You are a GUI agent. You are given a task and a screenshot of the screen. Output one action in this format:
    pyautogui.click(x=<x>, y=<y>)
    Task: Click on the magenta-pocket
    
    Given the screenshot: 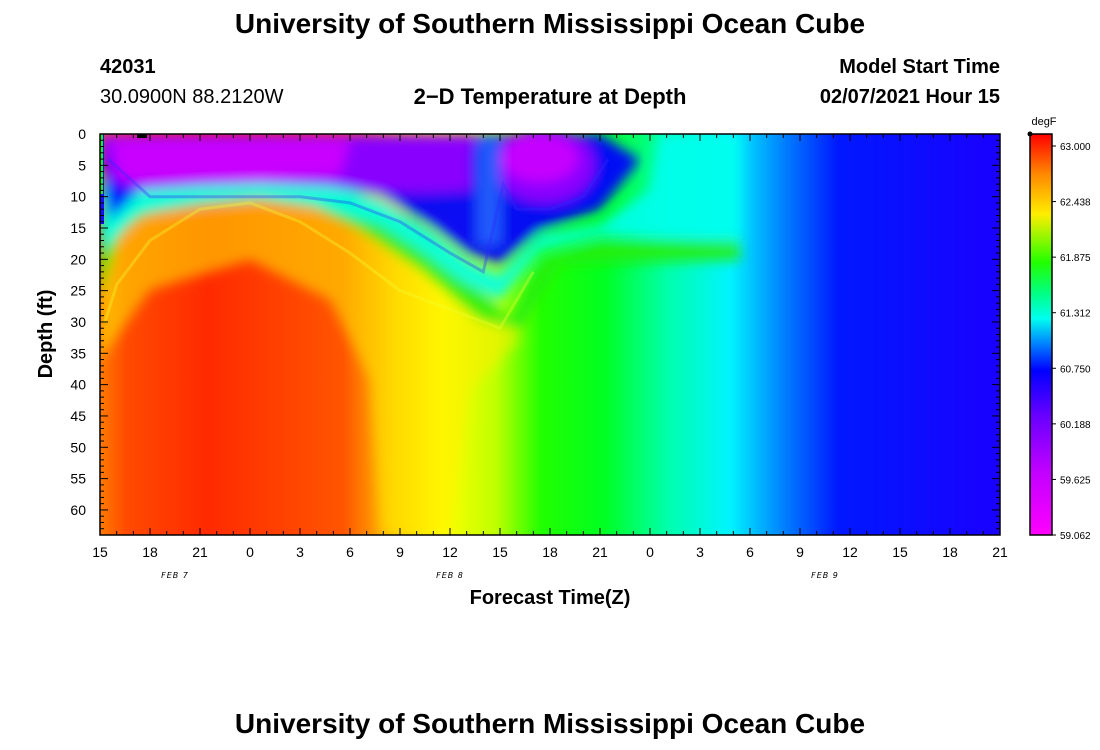 What is the action you would take?
    pyautogui.click(x=540, y=158)
    